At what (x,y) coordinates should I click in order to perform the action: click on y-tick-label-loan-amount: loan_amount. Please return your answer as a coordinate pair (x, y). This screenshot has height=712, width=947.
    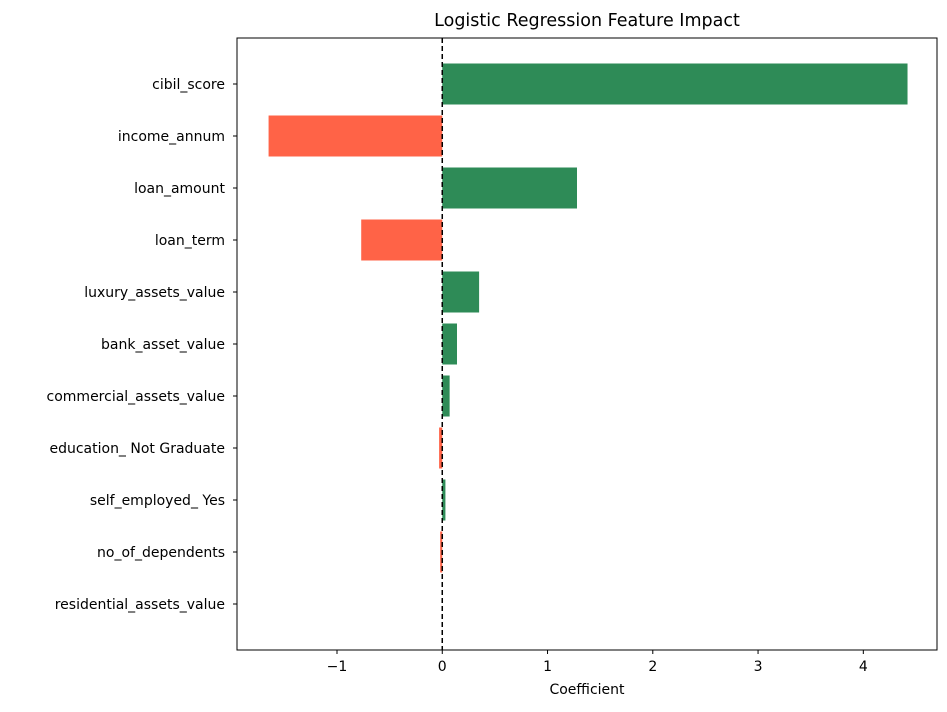
    Looking at the image, I should click on (179, 189).